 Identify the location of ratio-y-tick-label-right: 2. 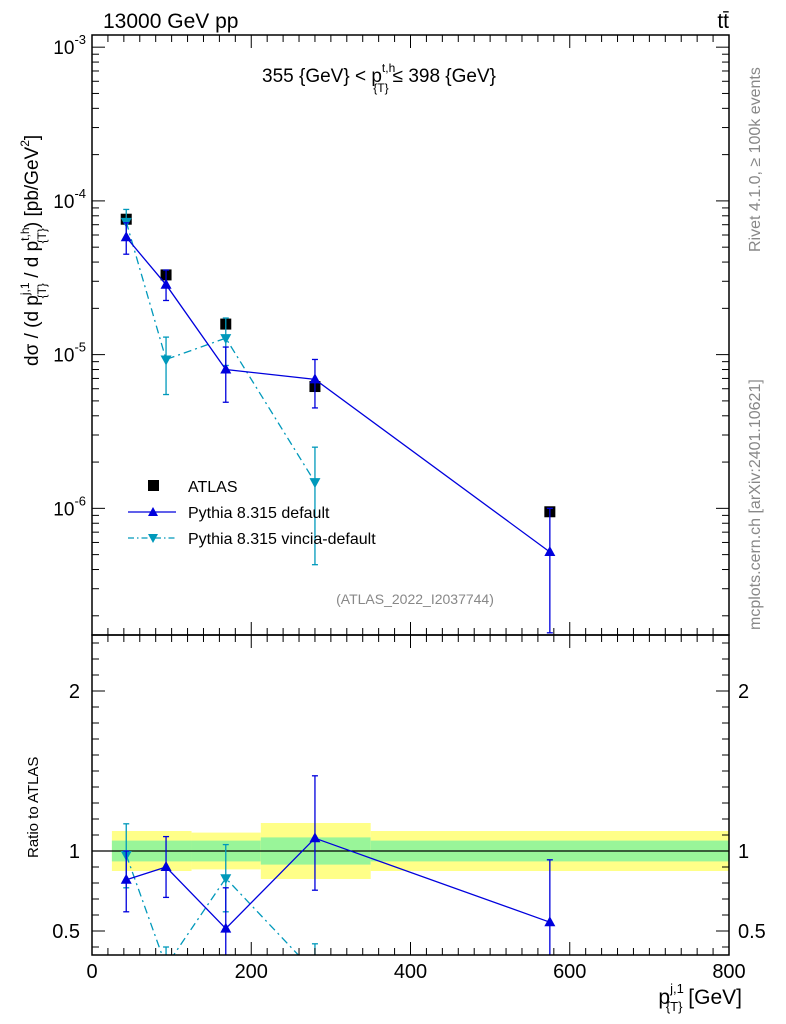
(743, 692).